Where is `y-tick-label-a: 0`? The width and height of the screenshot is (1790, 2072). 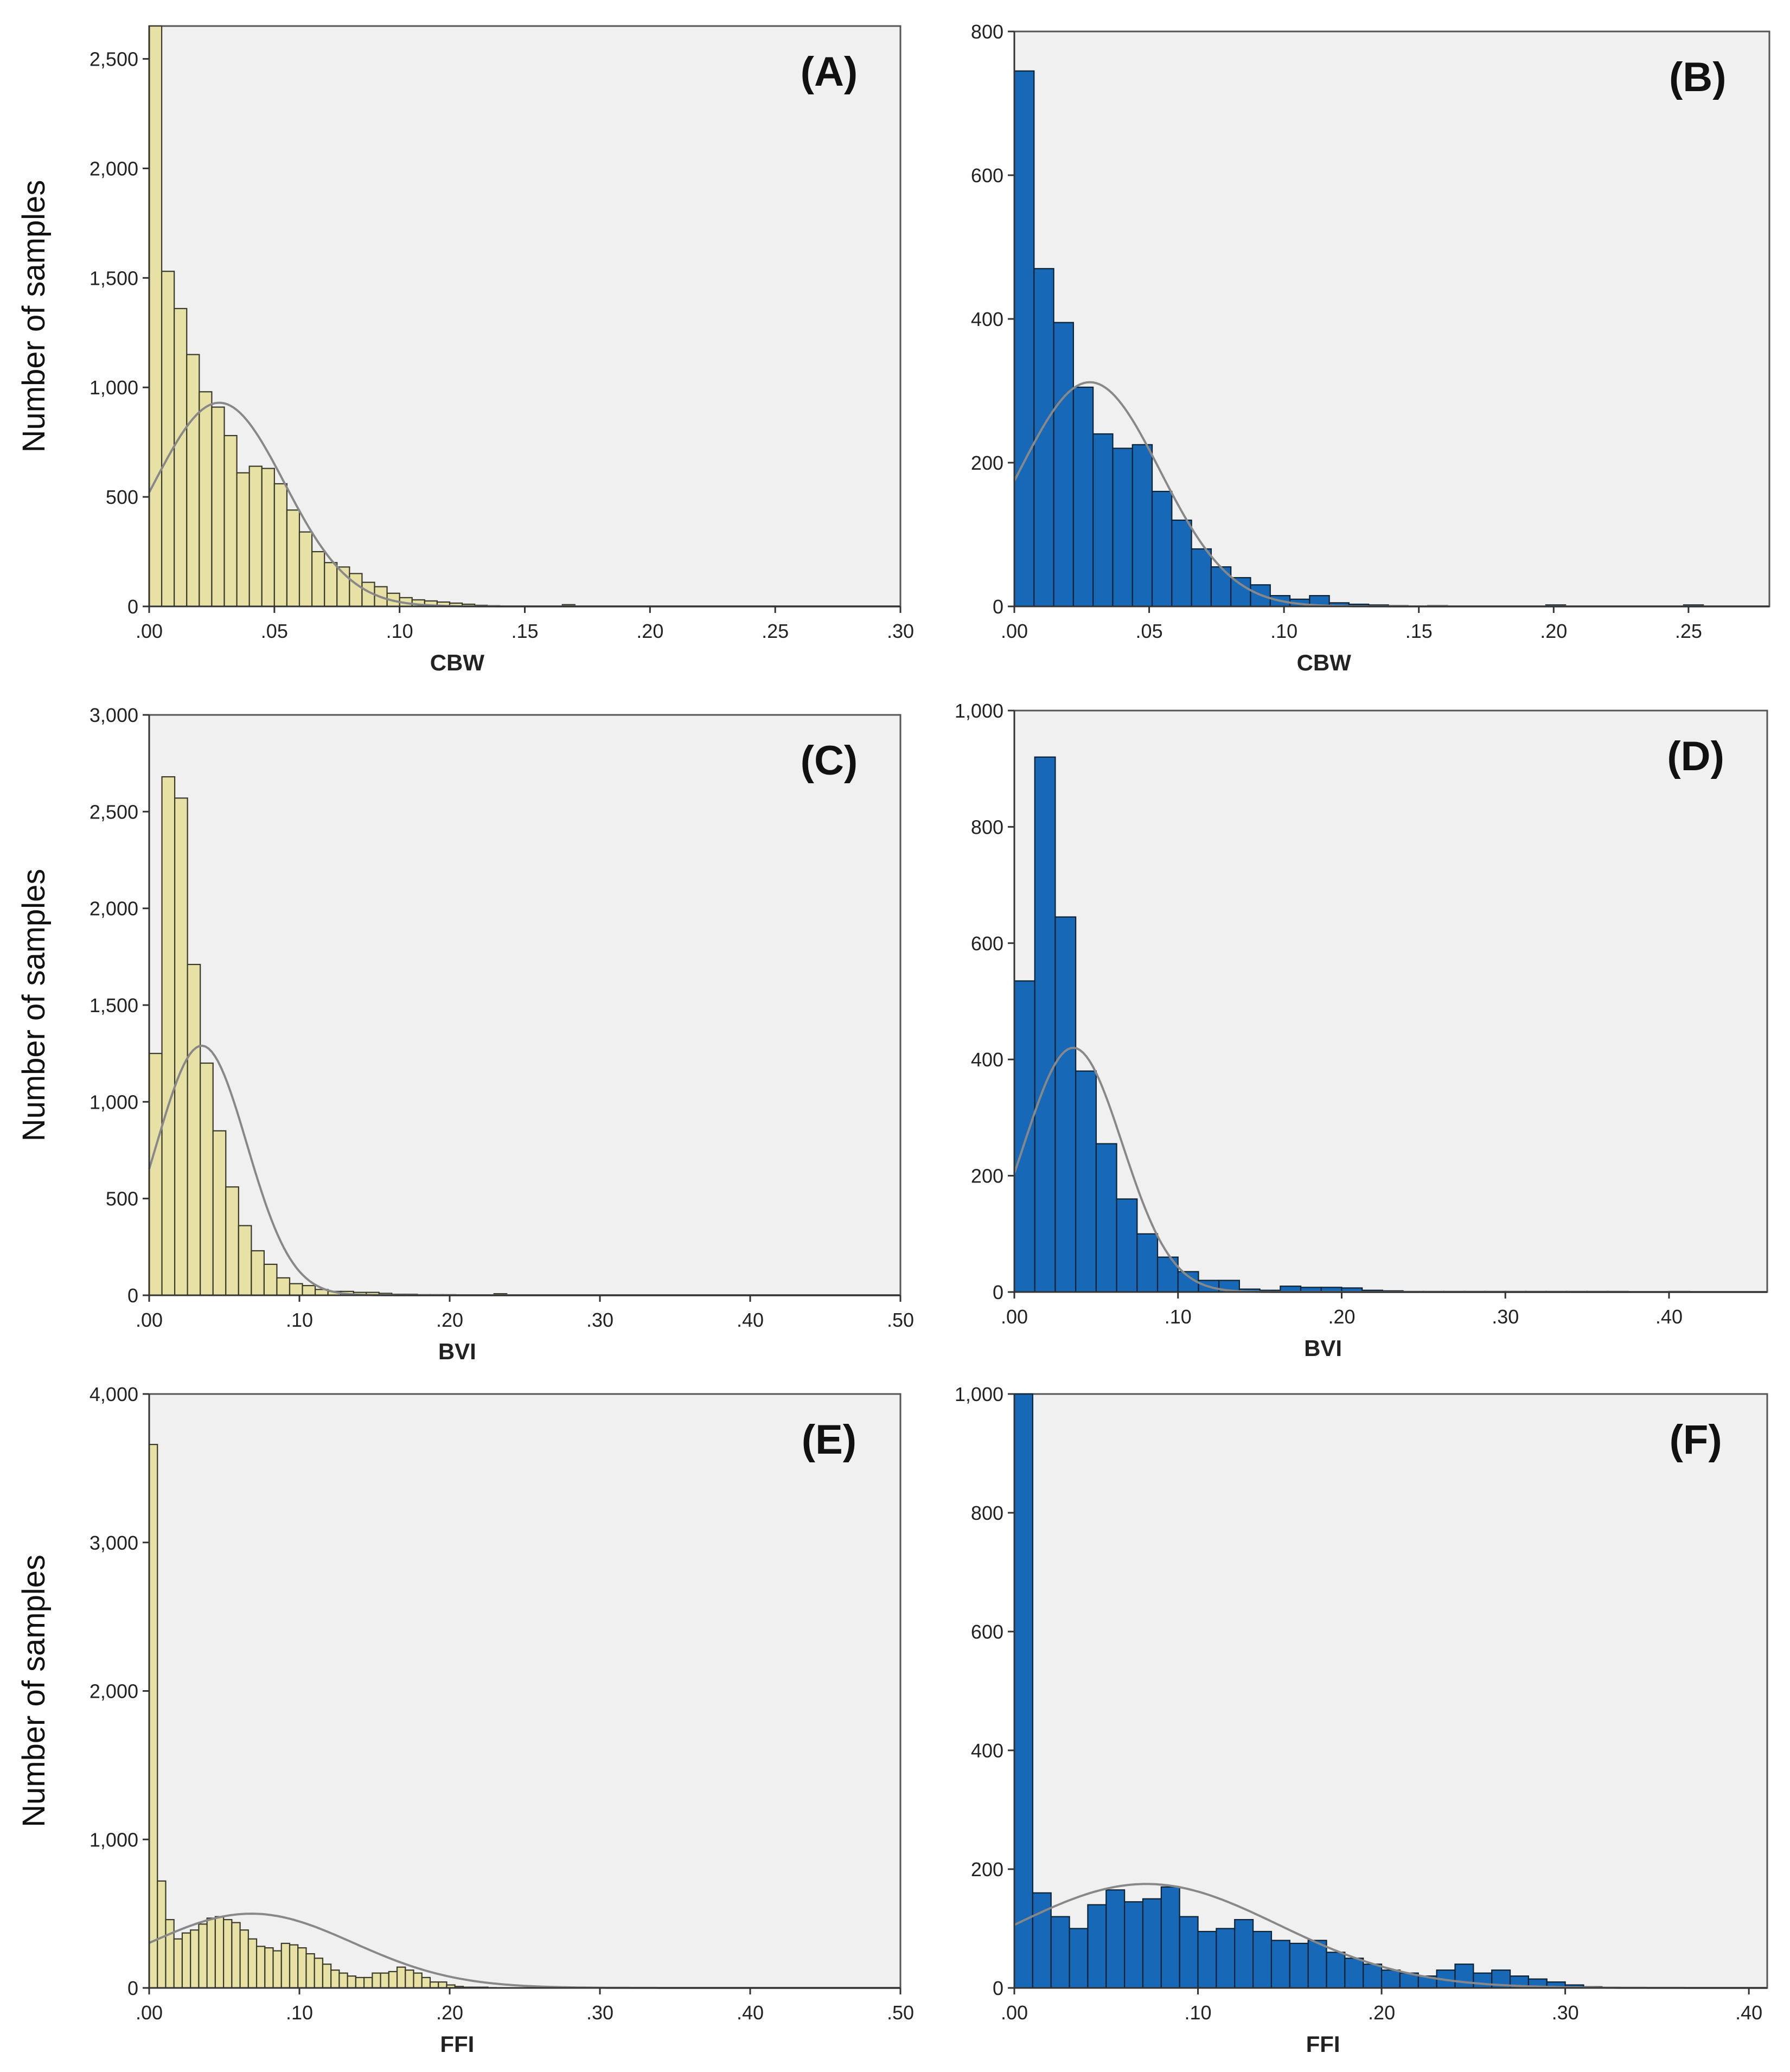
y-tick-label-a: 0 is located at coordinates (132, 607).